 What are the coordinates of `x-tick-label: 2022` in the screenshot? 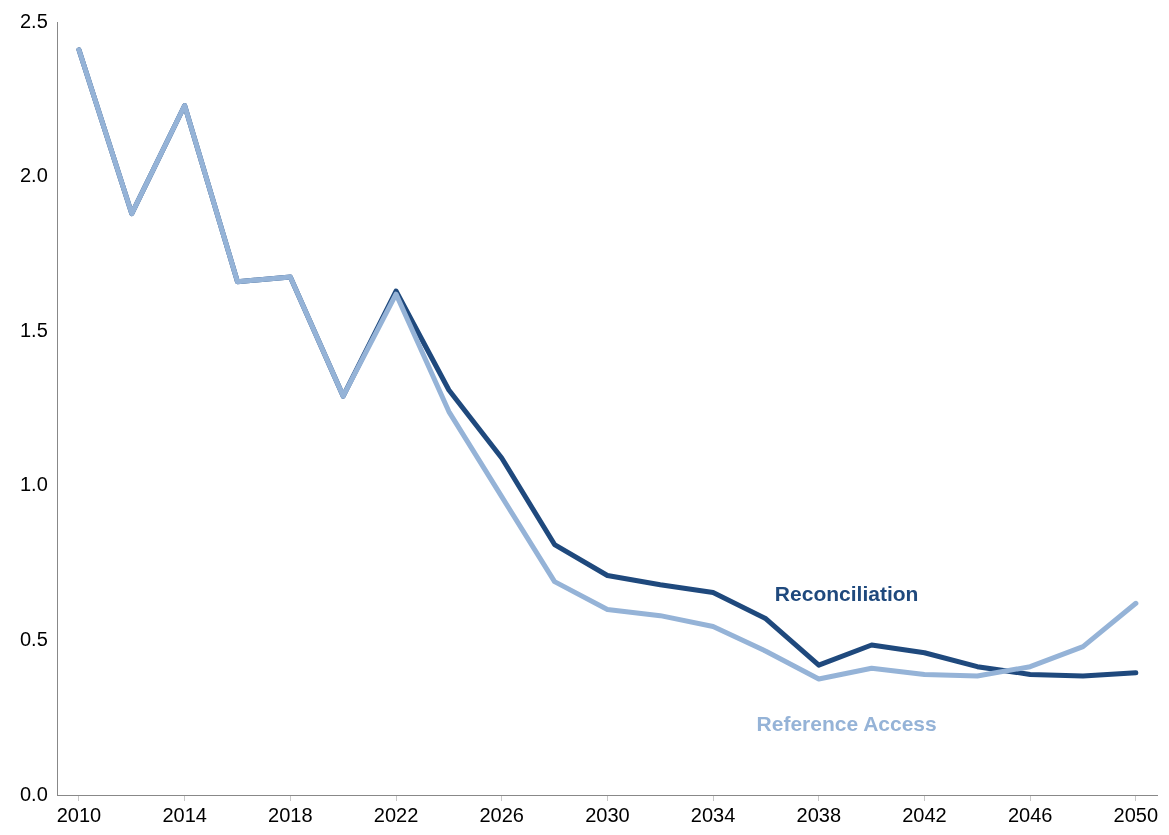 It's located at (396, 814).